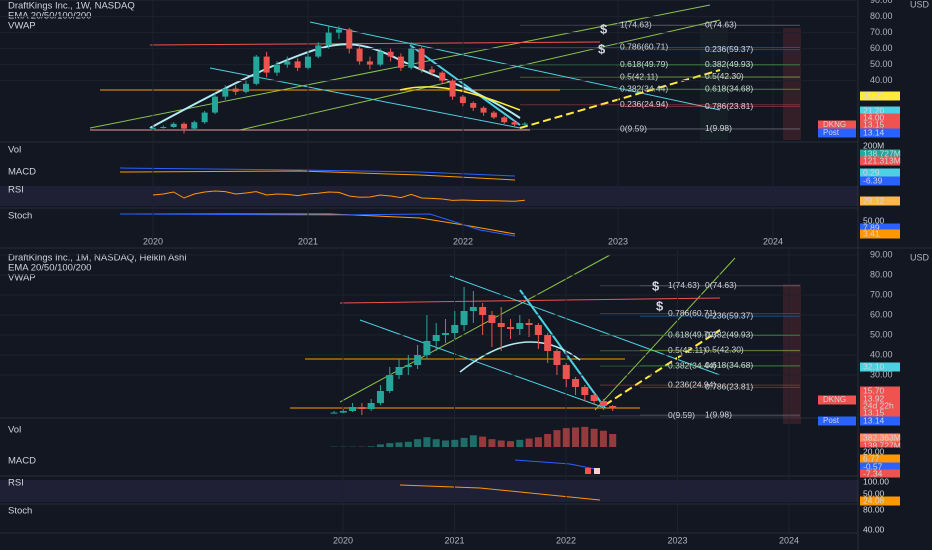 The width and height of the screenshot is (932, 550). Describe the element at coordinates (874, 200) in the screenshot. I see `price-badge-label: 29.12` at that location.